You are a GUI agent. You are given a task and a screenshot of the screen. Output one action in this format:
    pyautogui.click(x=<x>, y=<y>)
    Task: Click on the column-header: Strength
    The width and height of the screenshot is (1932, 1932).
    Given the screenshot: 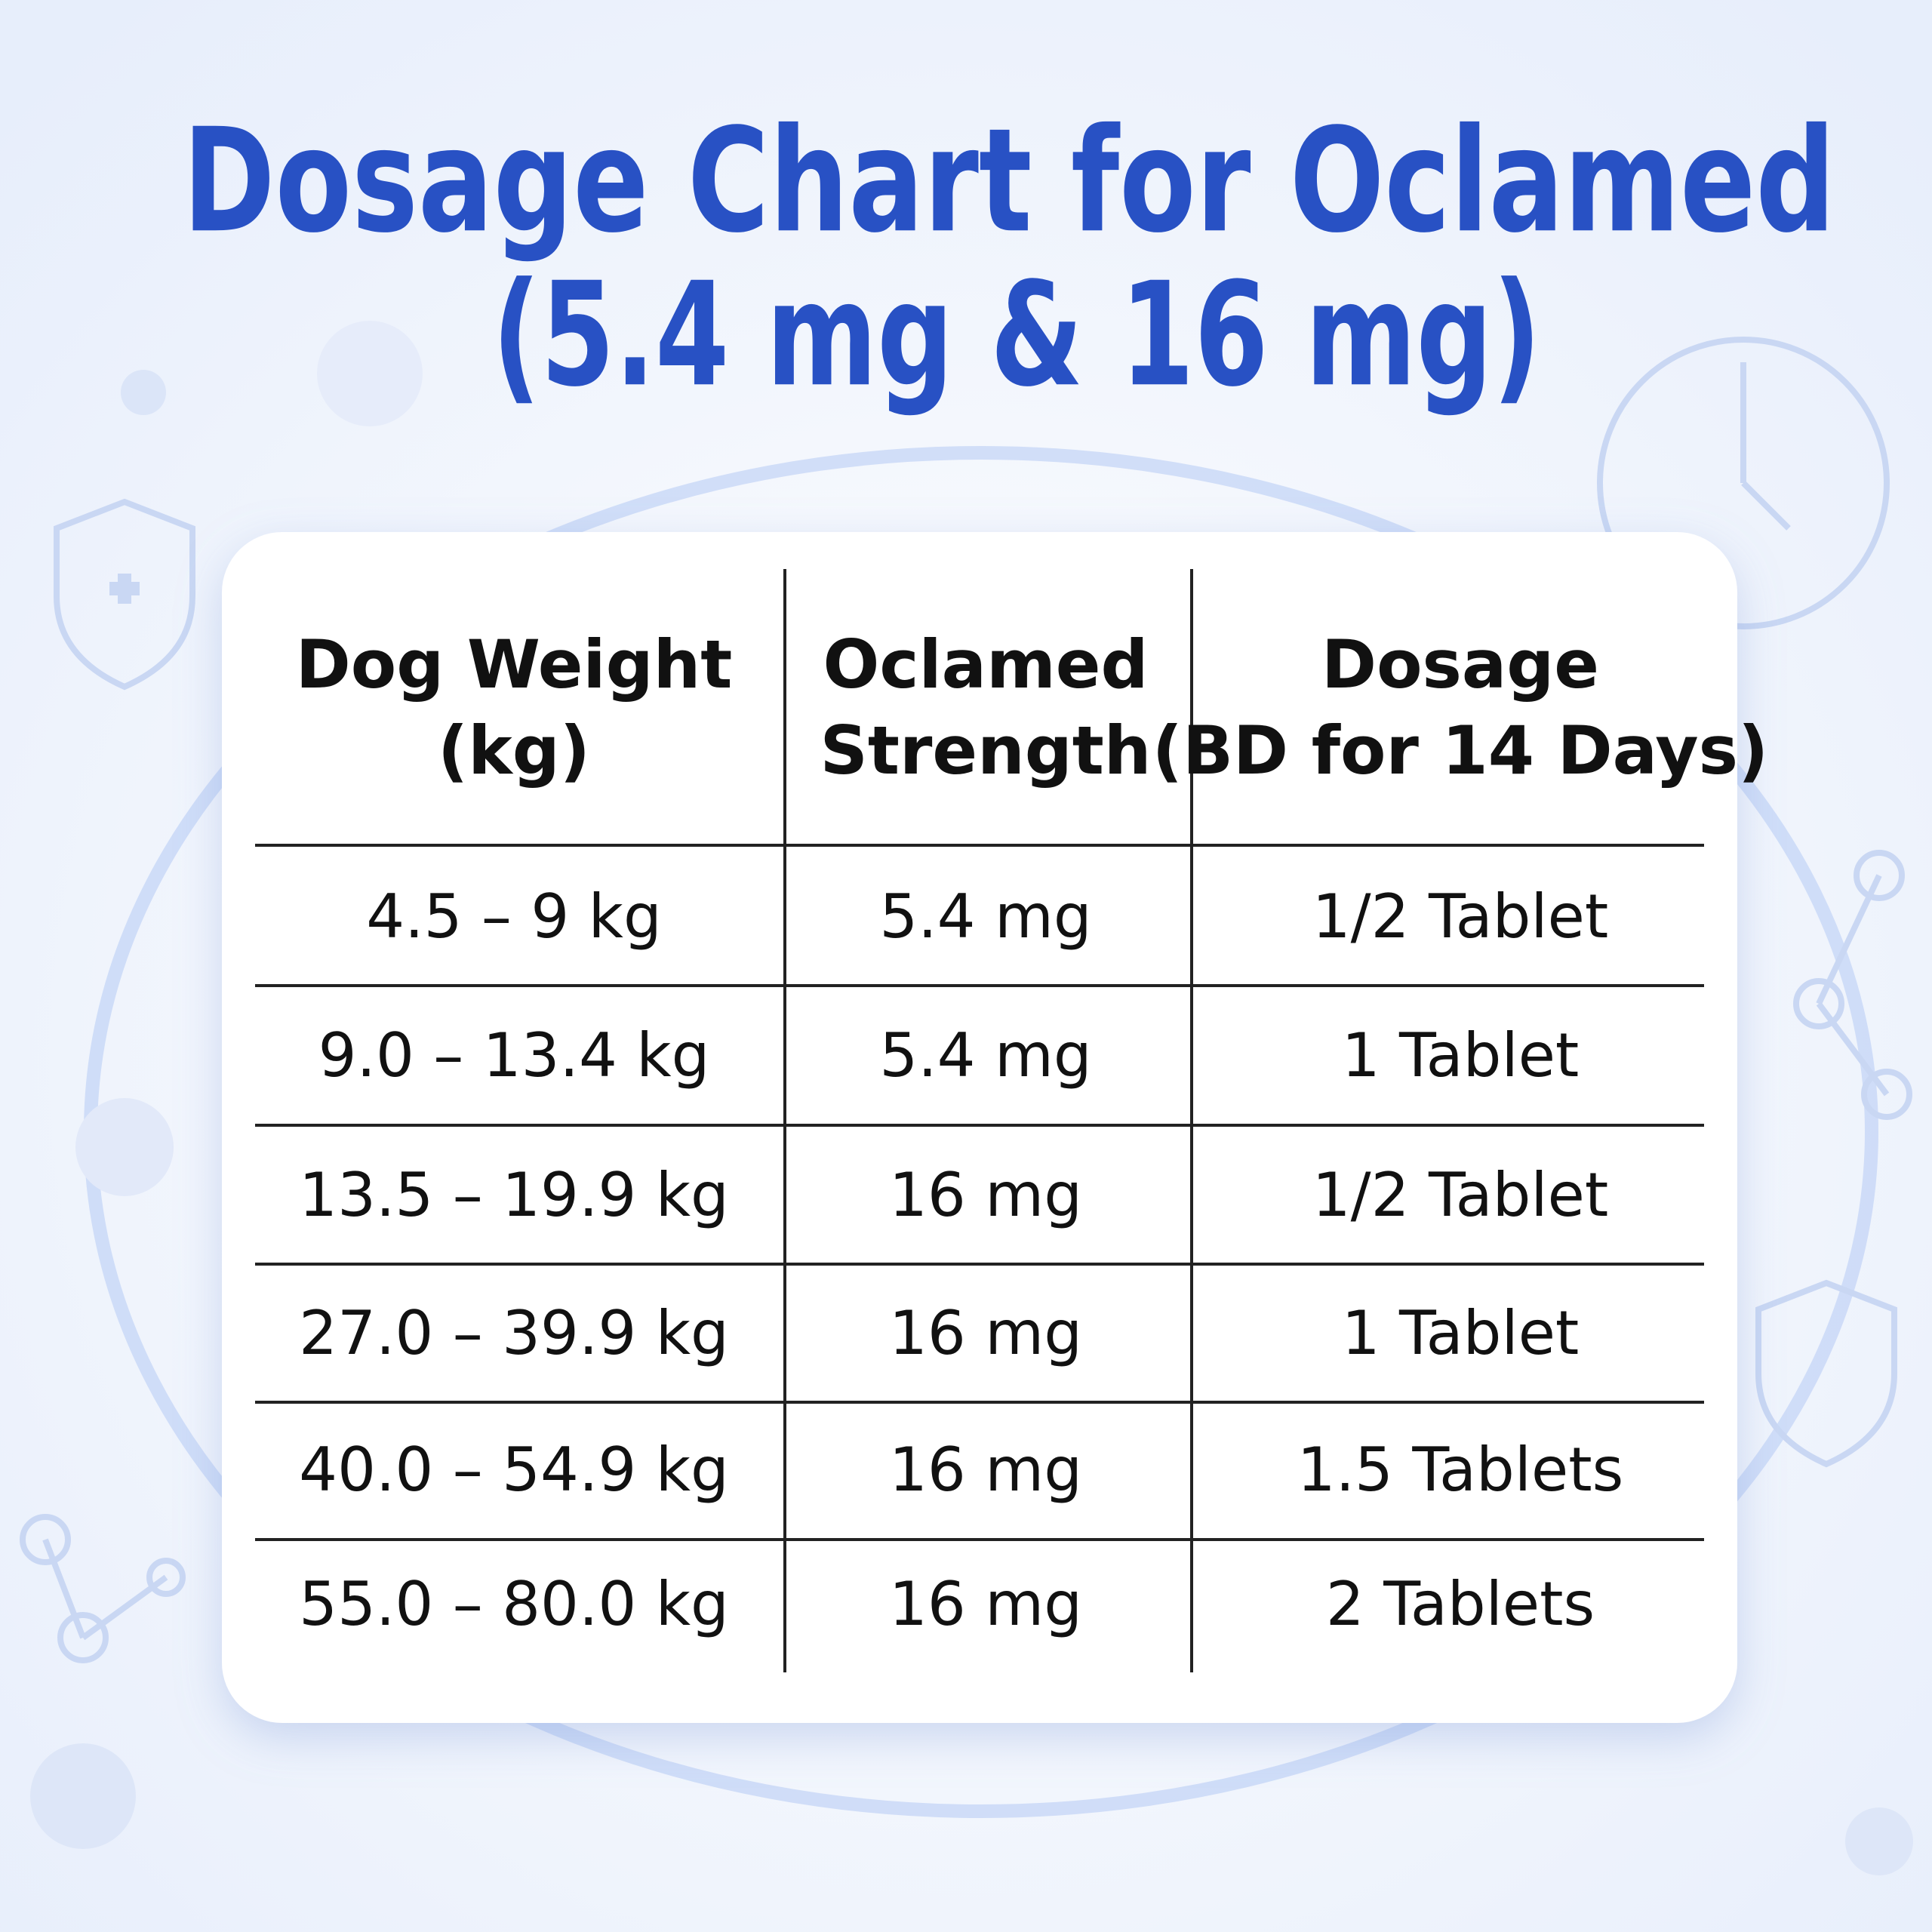 What is the action you would take?
    pyautogui.click(x=986, y=750)
    